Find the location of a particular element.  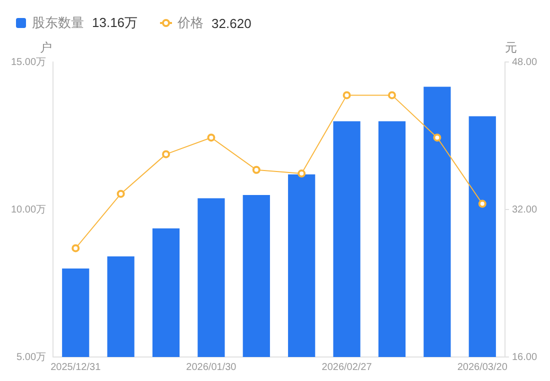

text: 32.620 is located at coordinates (232, 23).